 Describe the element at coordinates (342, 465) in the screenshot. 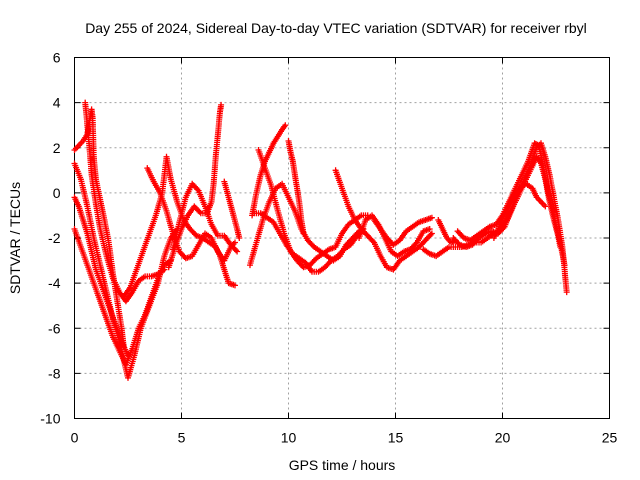

I see `x-axis-label: GPS time / hours` at that location.